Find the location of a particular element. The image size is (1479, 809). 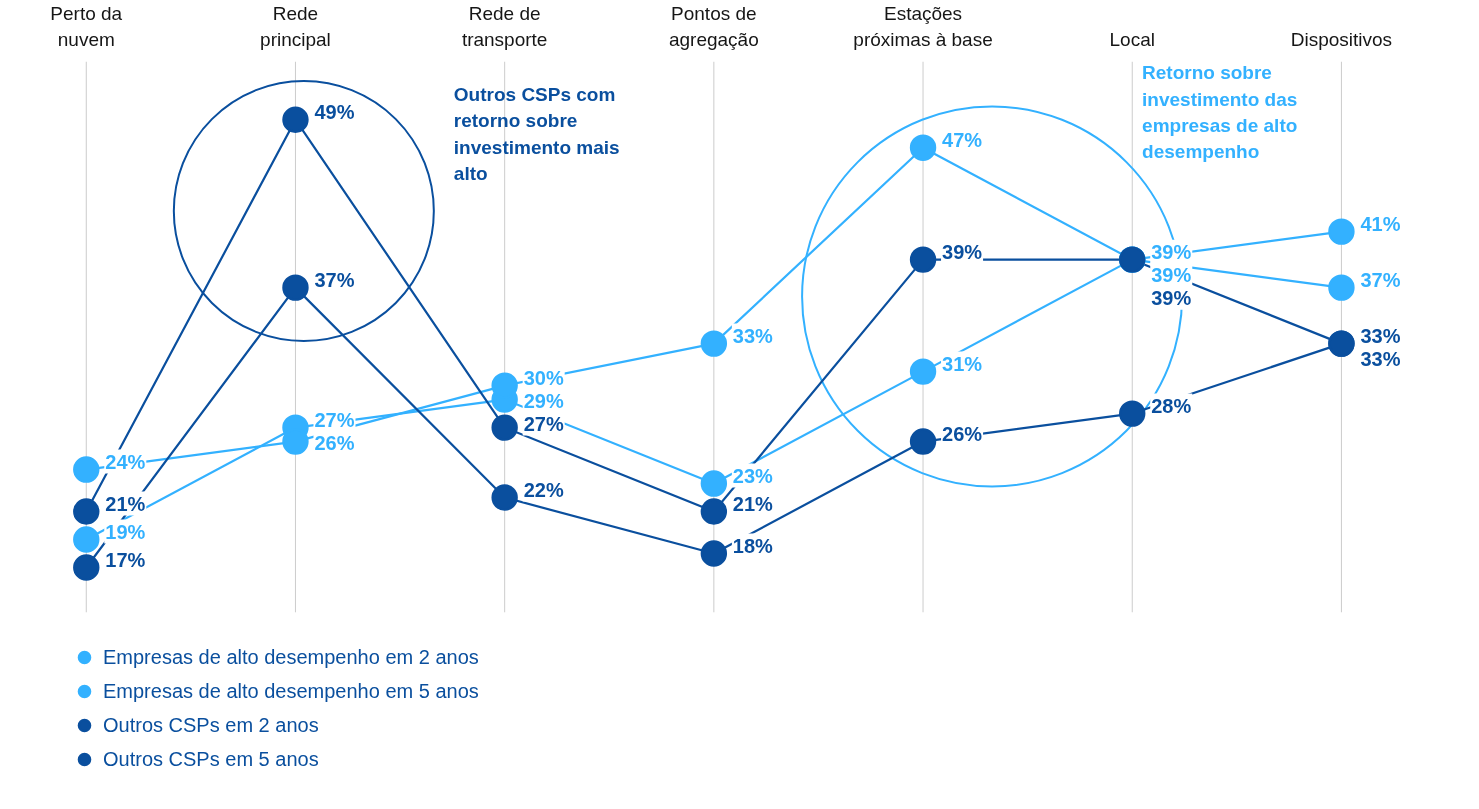

x-tick-label: Rede de transporte is located at coordinates (504, 26).